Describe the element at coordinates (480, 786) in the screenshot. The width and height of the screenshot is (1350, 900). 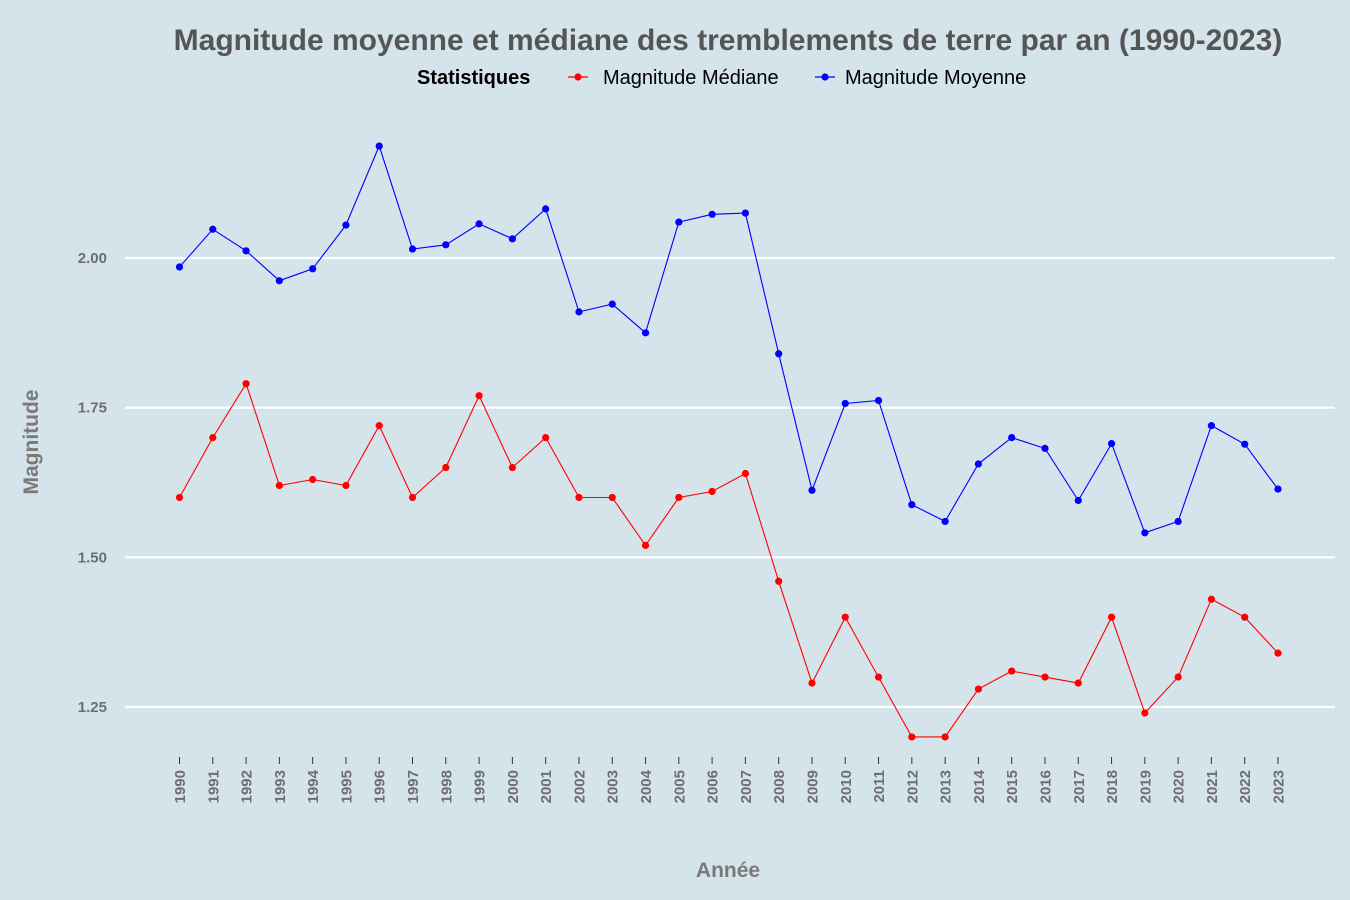
I see `x-tick-label: 1999` at that location.